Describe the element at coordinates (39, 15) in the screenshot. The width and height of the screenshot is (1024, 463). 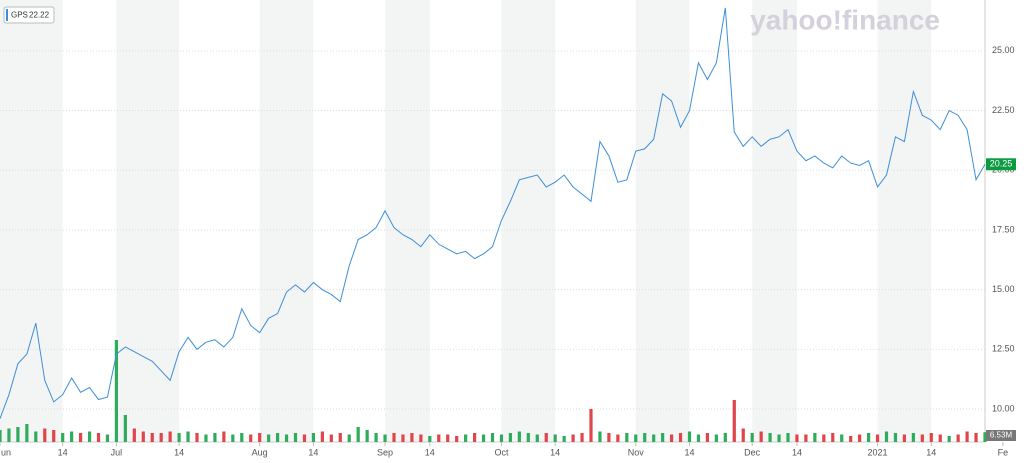
I see `legend-price: 22.22` at that location.